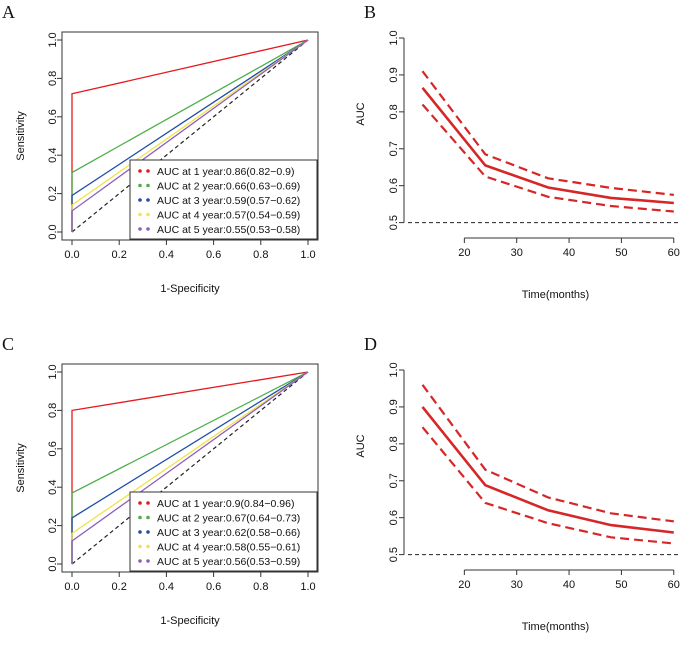 This screenshot has height=670, width=685. I want to click on reference-diagonal, so click(190, 468).